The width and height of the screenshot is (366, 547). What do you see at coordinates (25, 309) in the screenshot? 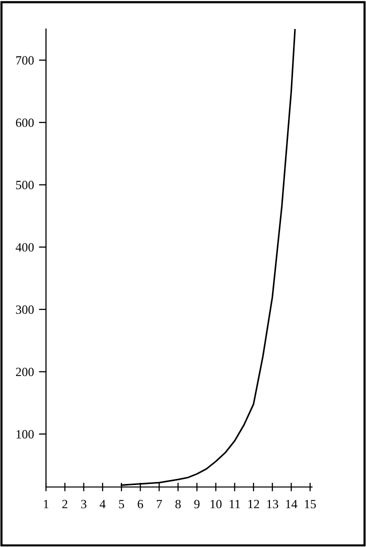
I see `y-tick-label: 300` at bounding box center [25, 309].